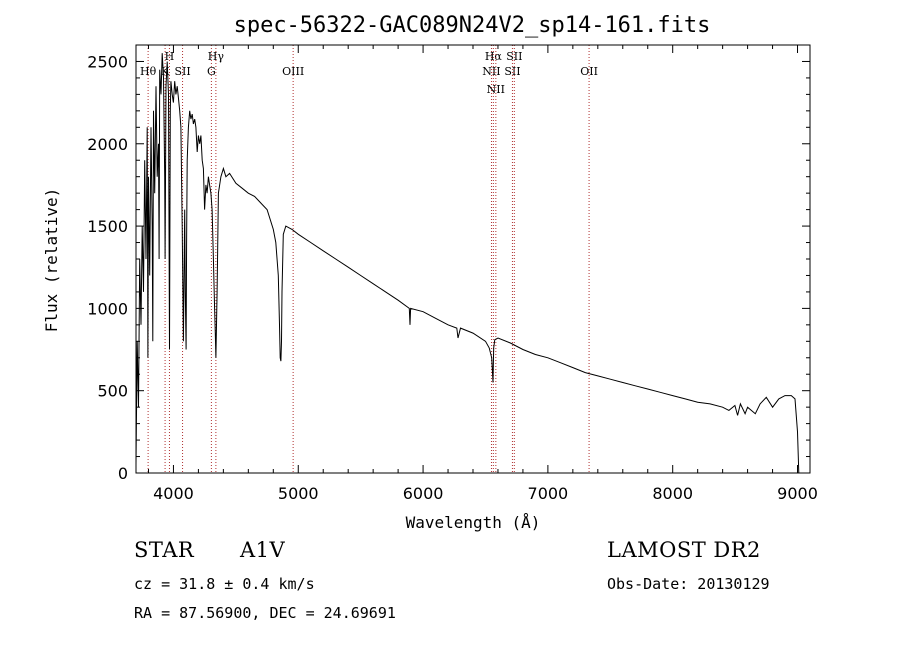  Describe the element at coordinates (51, 260) in the screenshot. I see `y-axis-label: Flux (relative)` at that location.